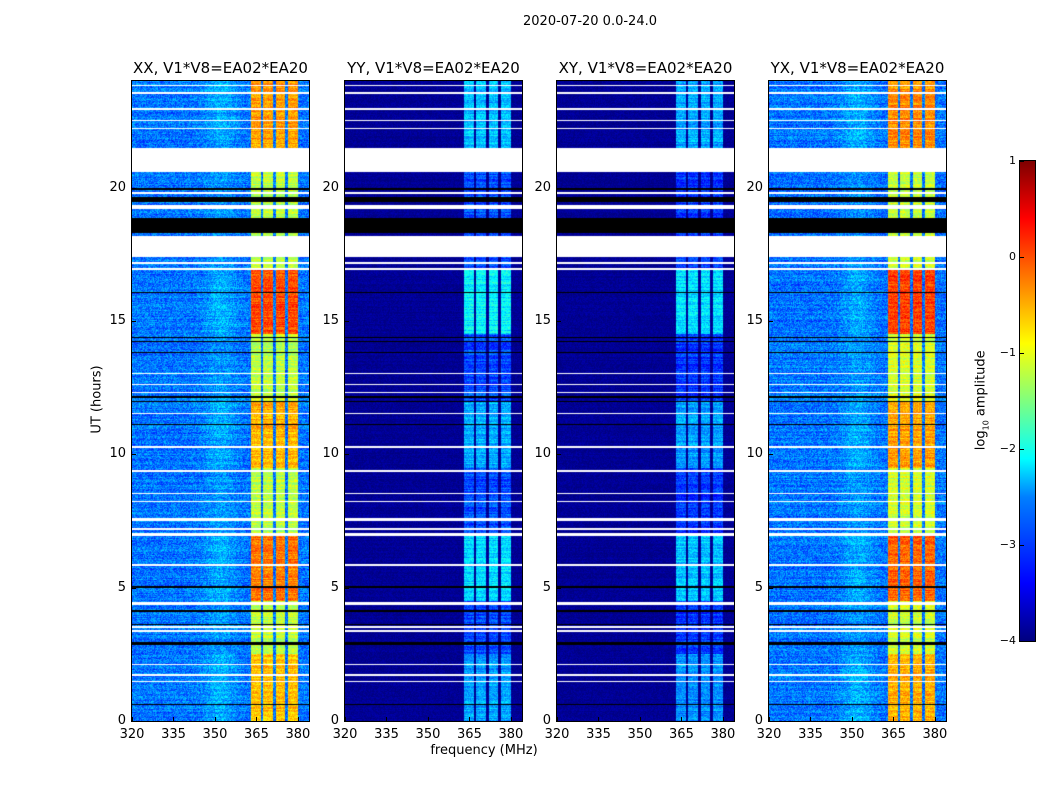 Image resolution: width=1050 pixels, height=800 pixels. I want to click on colorbar-tick-label: 0, so click(1012, 256).